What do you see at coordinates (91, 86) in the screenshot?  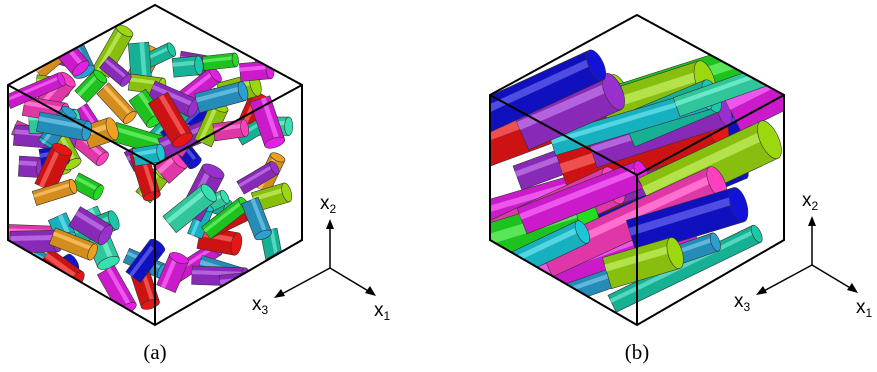 I see `fiber-a89` at bounding box center [91, 86].